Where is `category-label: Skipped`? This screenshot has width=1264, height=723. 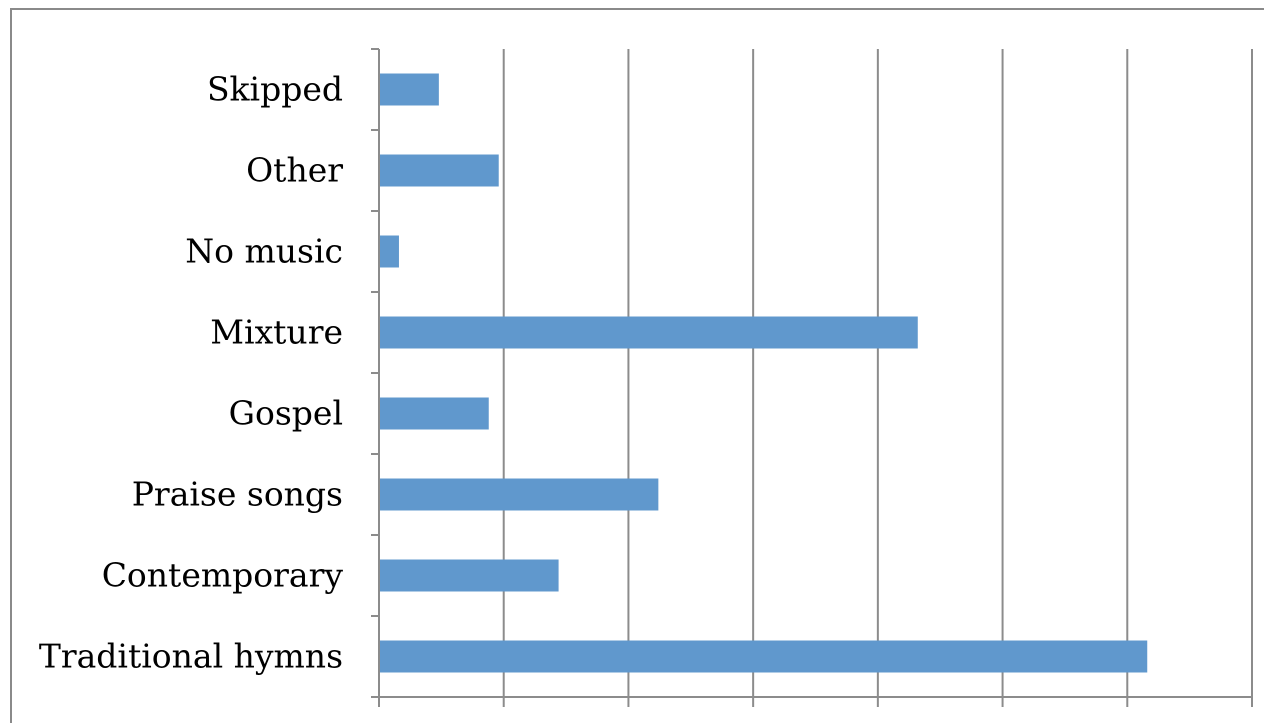 category-label: Skipped is located at coordinates (275, 89).